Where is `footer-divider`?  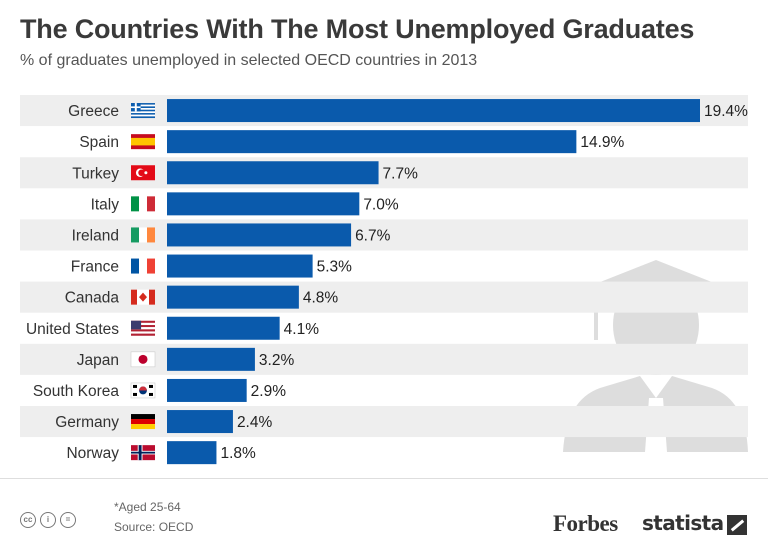 footer-divider is located at coordinates (384, 478).